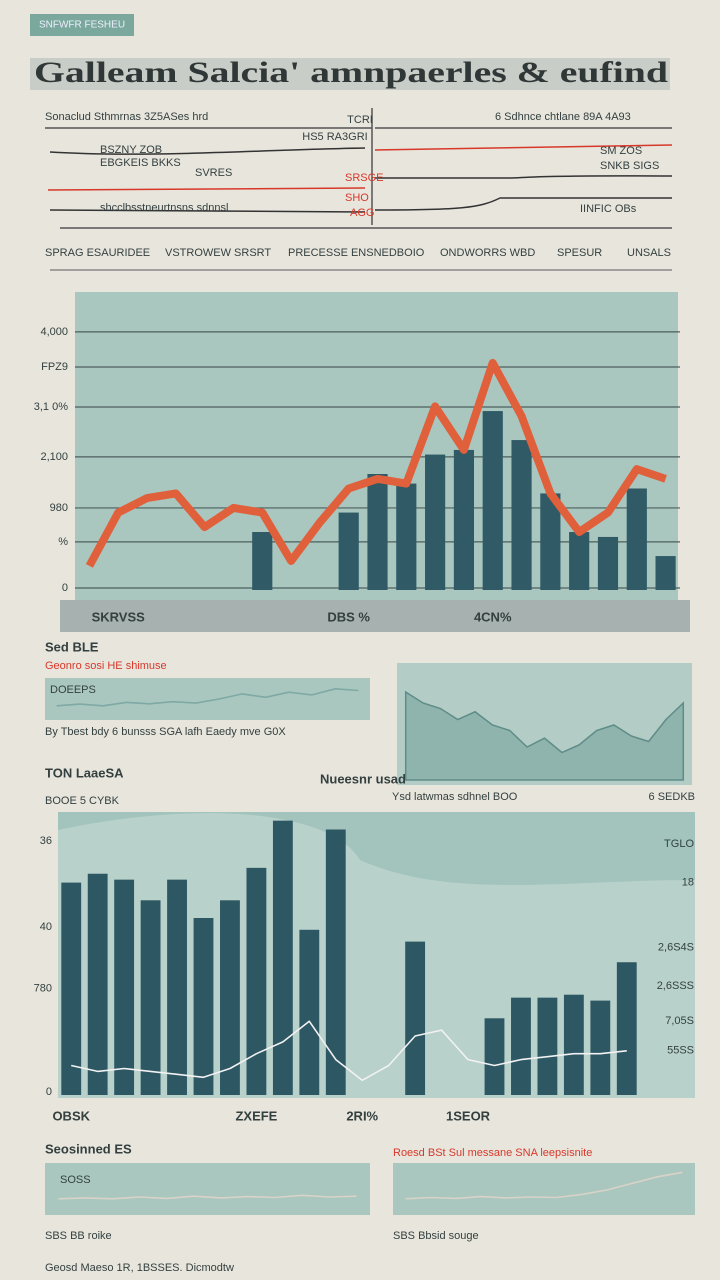 Image resolution: width=720 pixels, height=1280 pixels. Describe the element at coordinates (676, 947) in the screenshot. I see `y2-tick-label: 2,6S4S` at that location.